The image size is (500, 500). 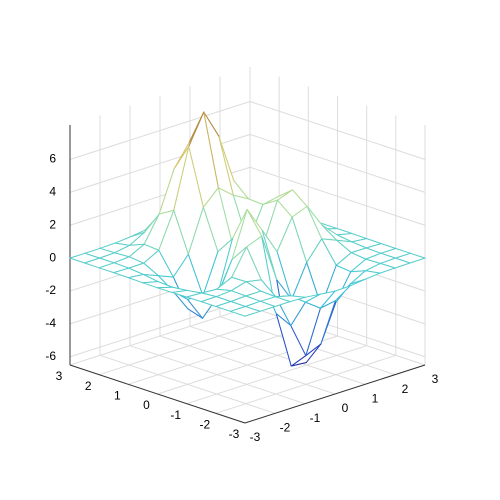 What do you see at coordinates (175, 415) in the screenshot?
I see `y-tick-label: -1` at bounding box center [175, 415].